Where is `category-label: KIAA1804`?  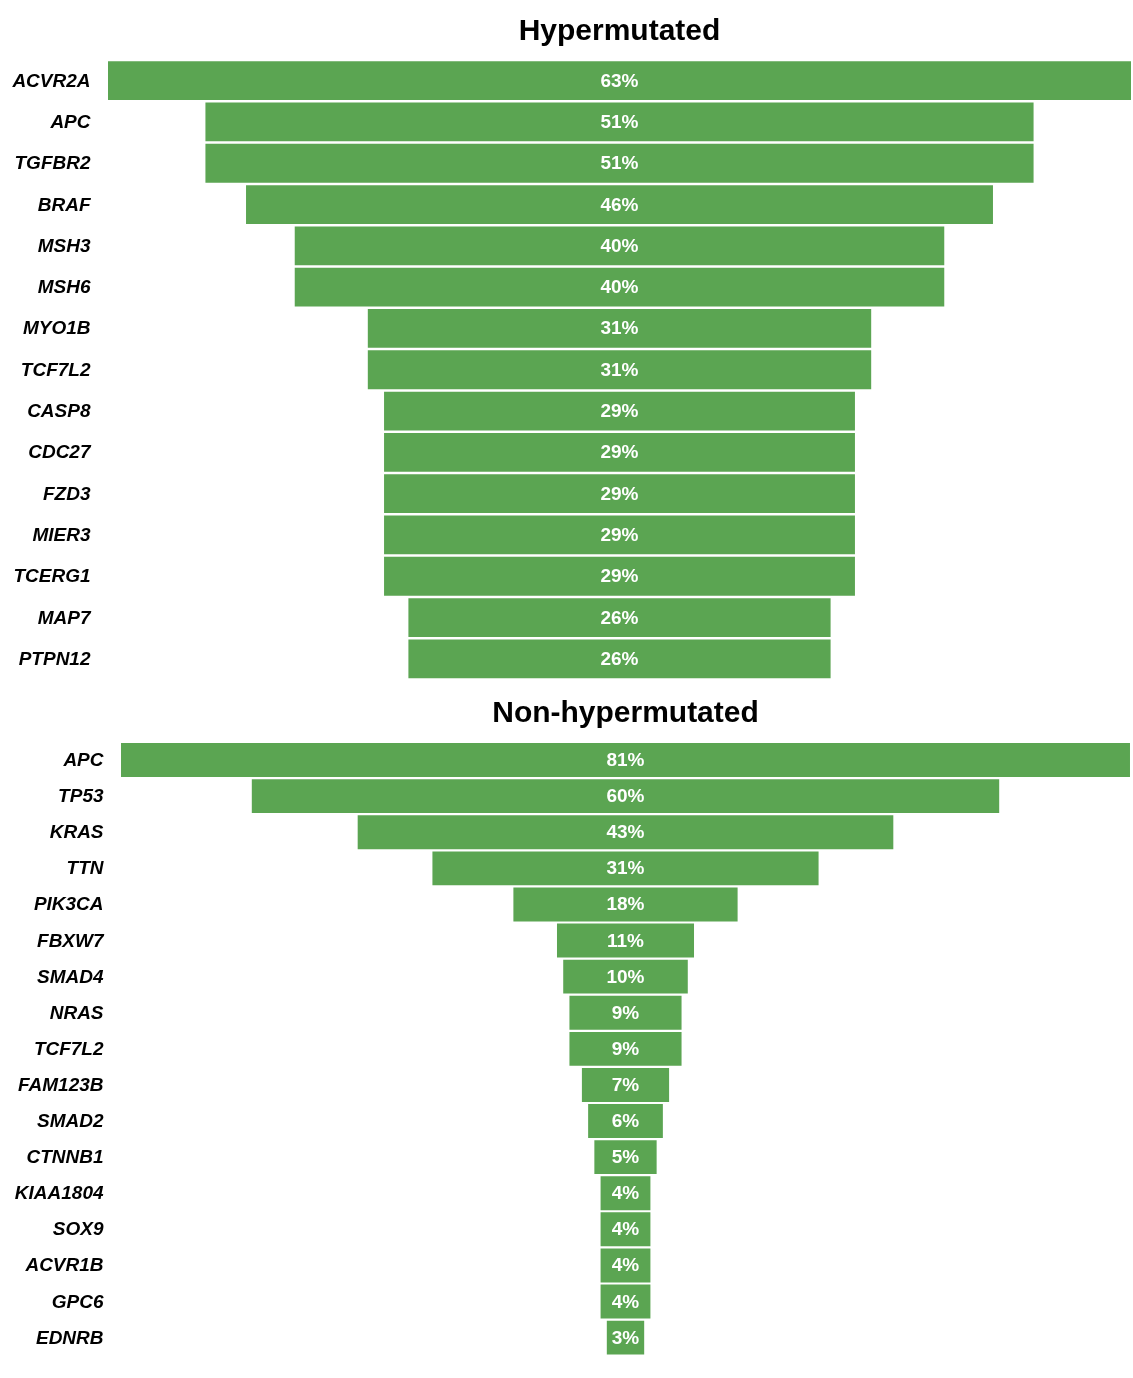
category-label: KIAA1804 is located at coordinates (59, 1192).